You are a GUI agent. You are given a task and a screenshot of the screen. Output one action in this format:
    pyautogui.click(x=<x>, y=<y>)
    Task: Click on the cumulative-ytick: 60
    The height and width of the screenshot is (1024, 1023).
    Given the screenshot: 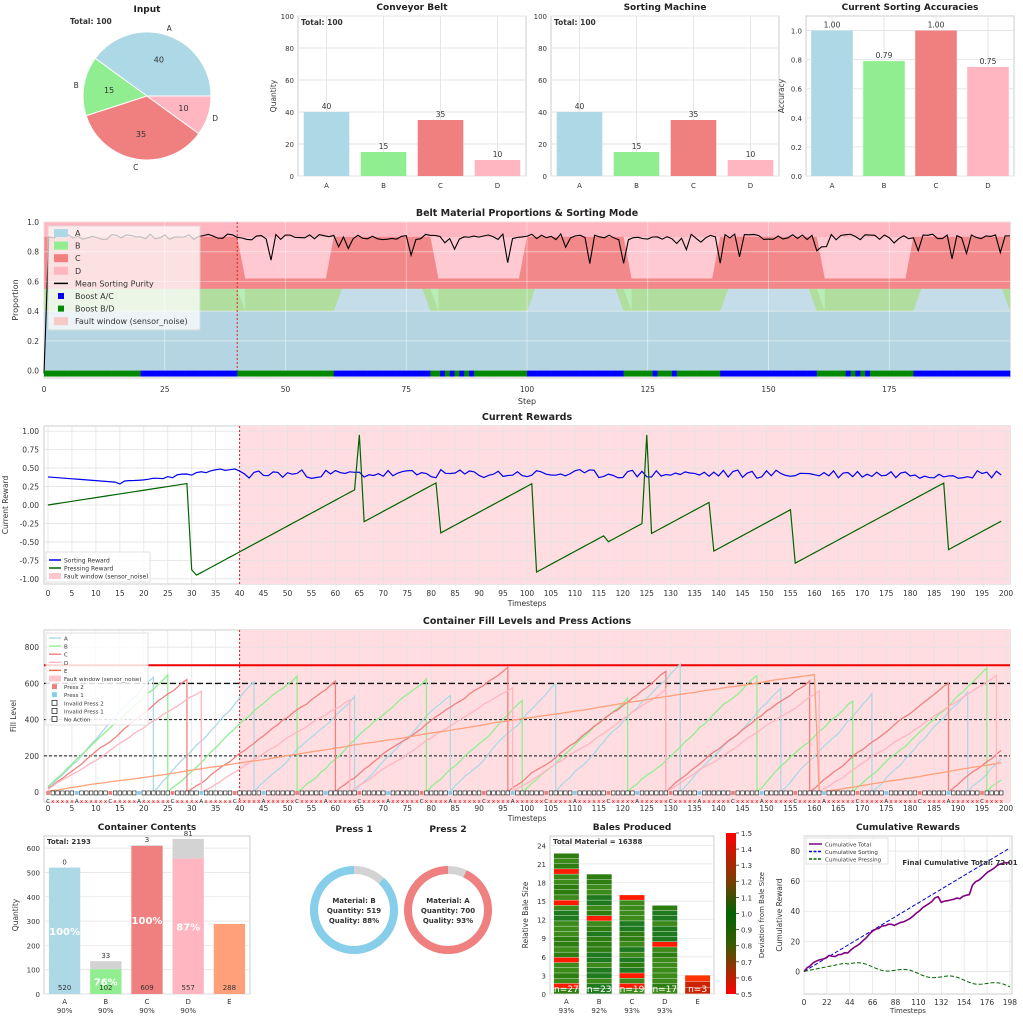 What is the action you would take?
    pyautogui.click(x=795, y=881)
    